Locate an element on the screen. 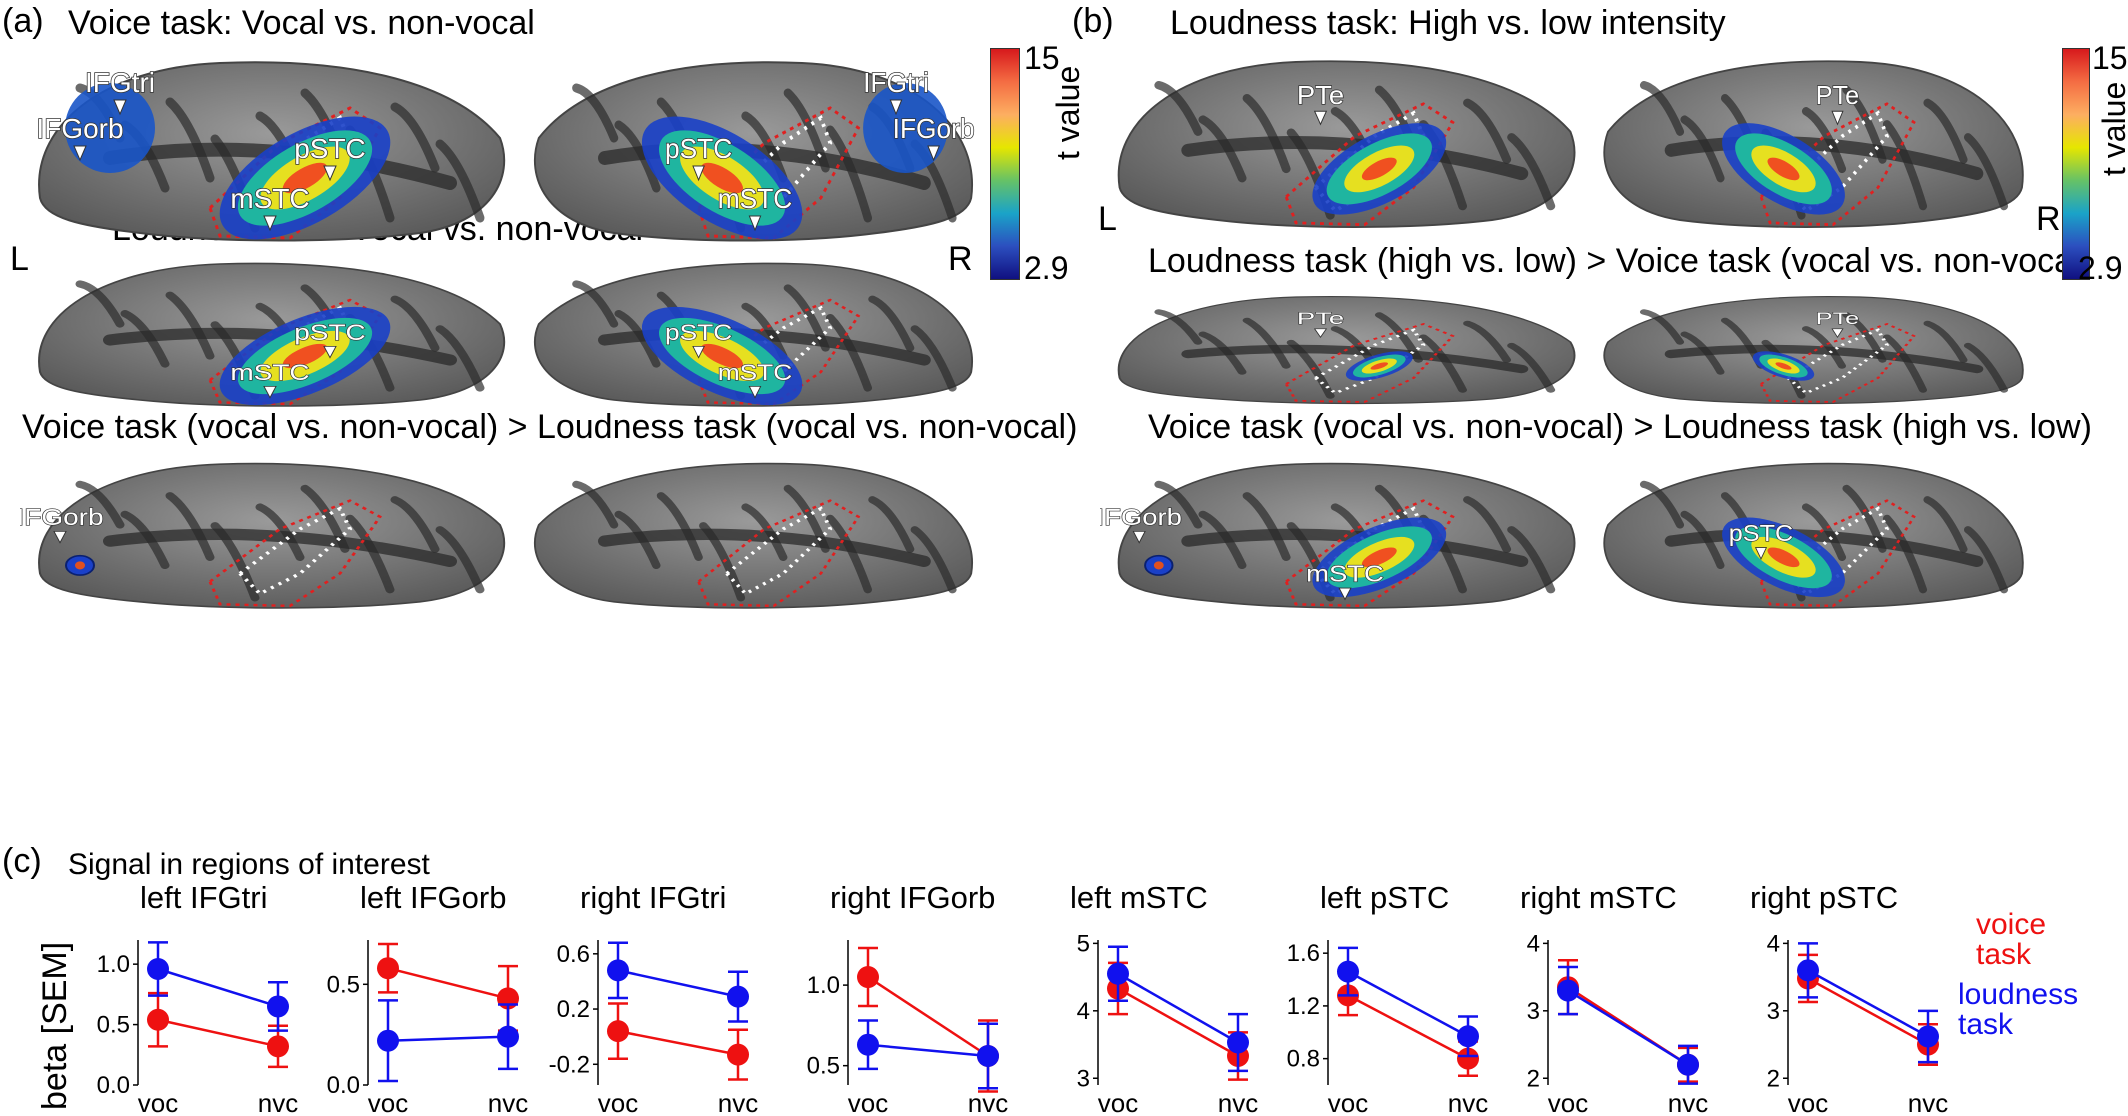 This screenshot has width=2128, height=1116. panel-c-ylabel: beta [SEM] is located at coordinates (55, 1025).